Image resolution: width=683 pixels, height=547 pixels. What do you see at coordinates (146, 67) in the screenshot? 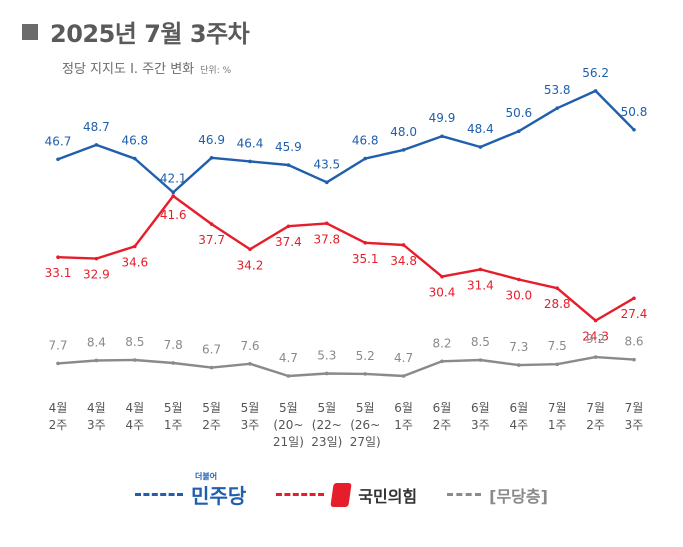
I see `subtitle-row: 정당 지지도 Ⅰ. 주간 변화 단위: %` at bounding box center [146, 67].